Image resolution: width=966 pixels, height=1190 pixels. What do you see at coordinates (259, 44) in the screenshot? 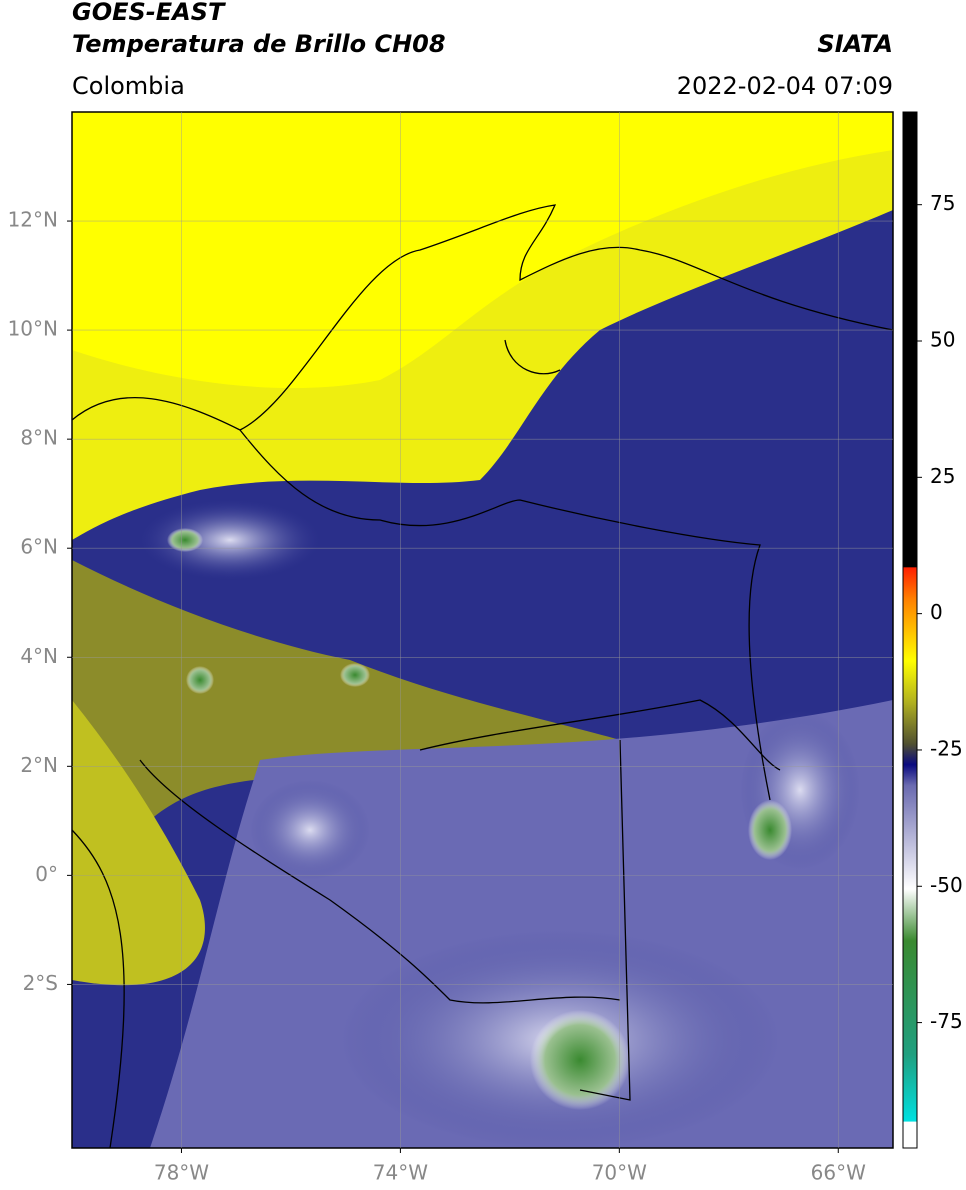
I see `subtitle: Temperatura de Brillo CH08` at bounding box center [259, 44].